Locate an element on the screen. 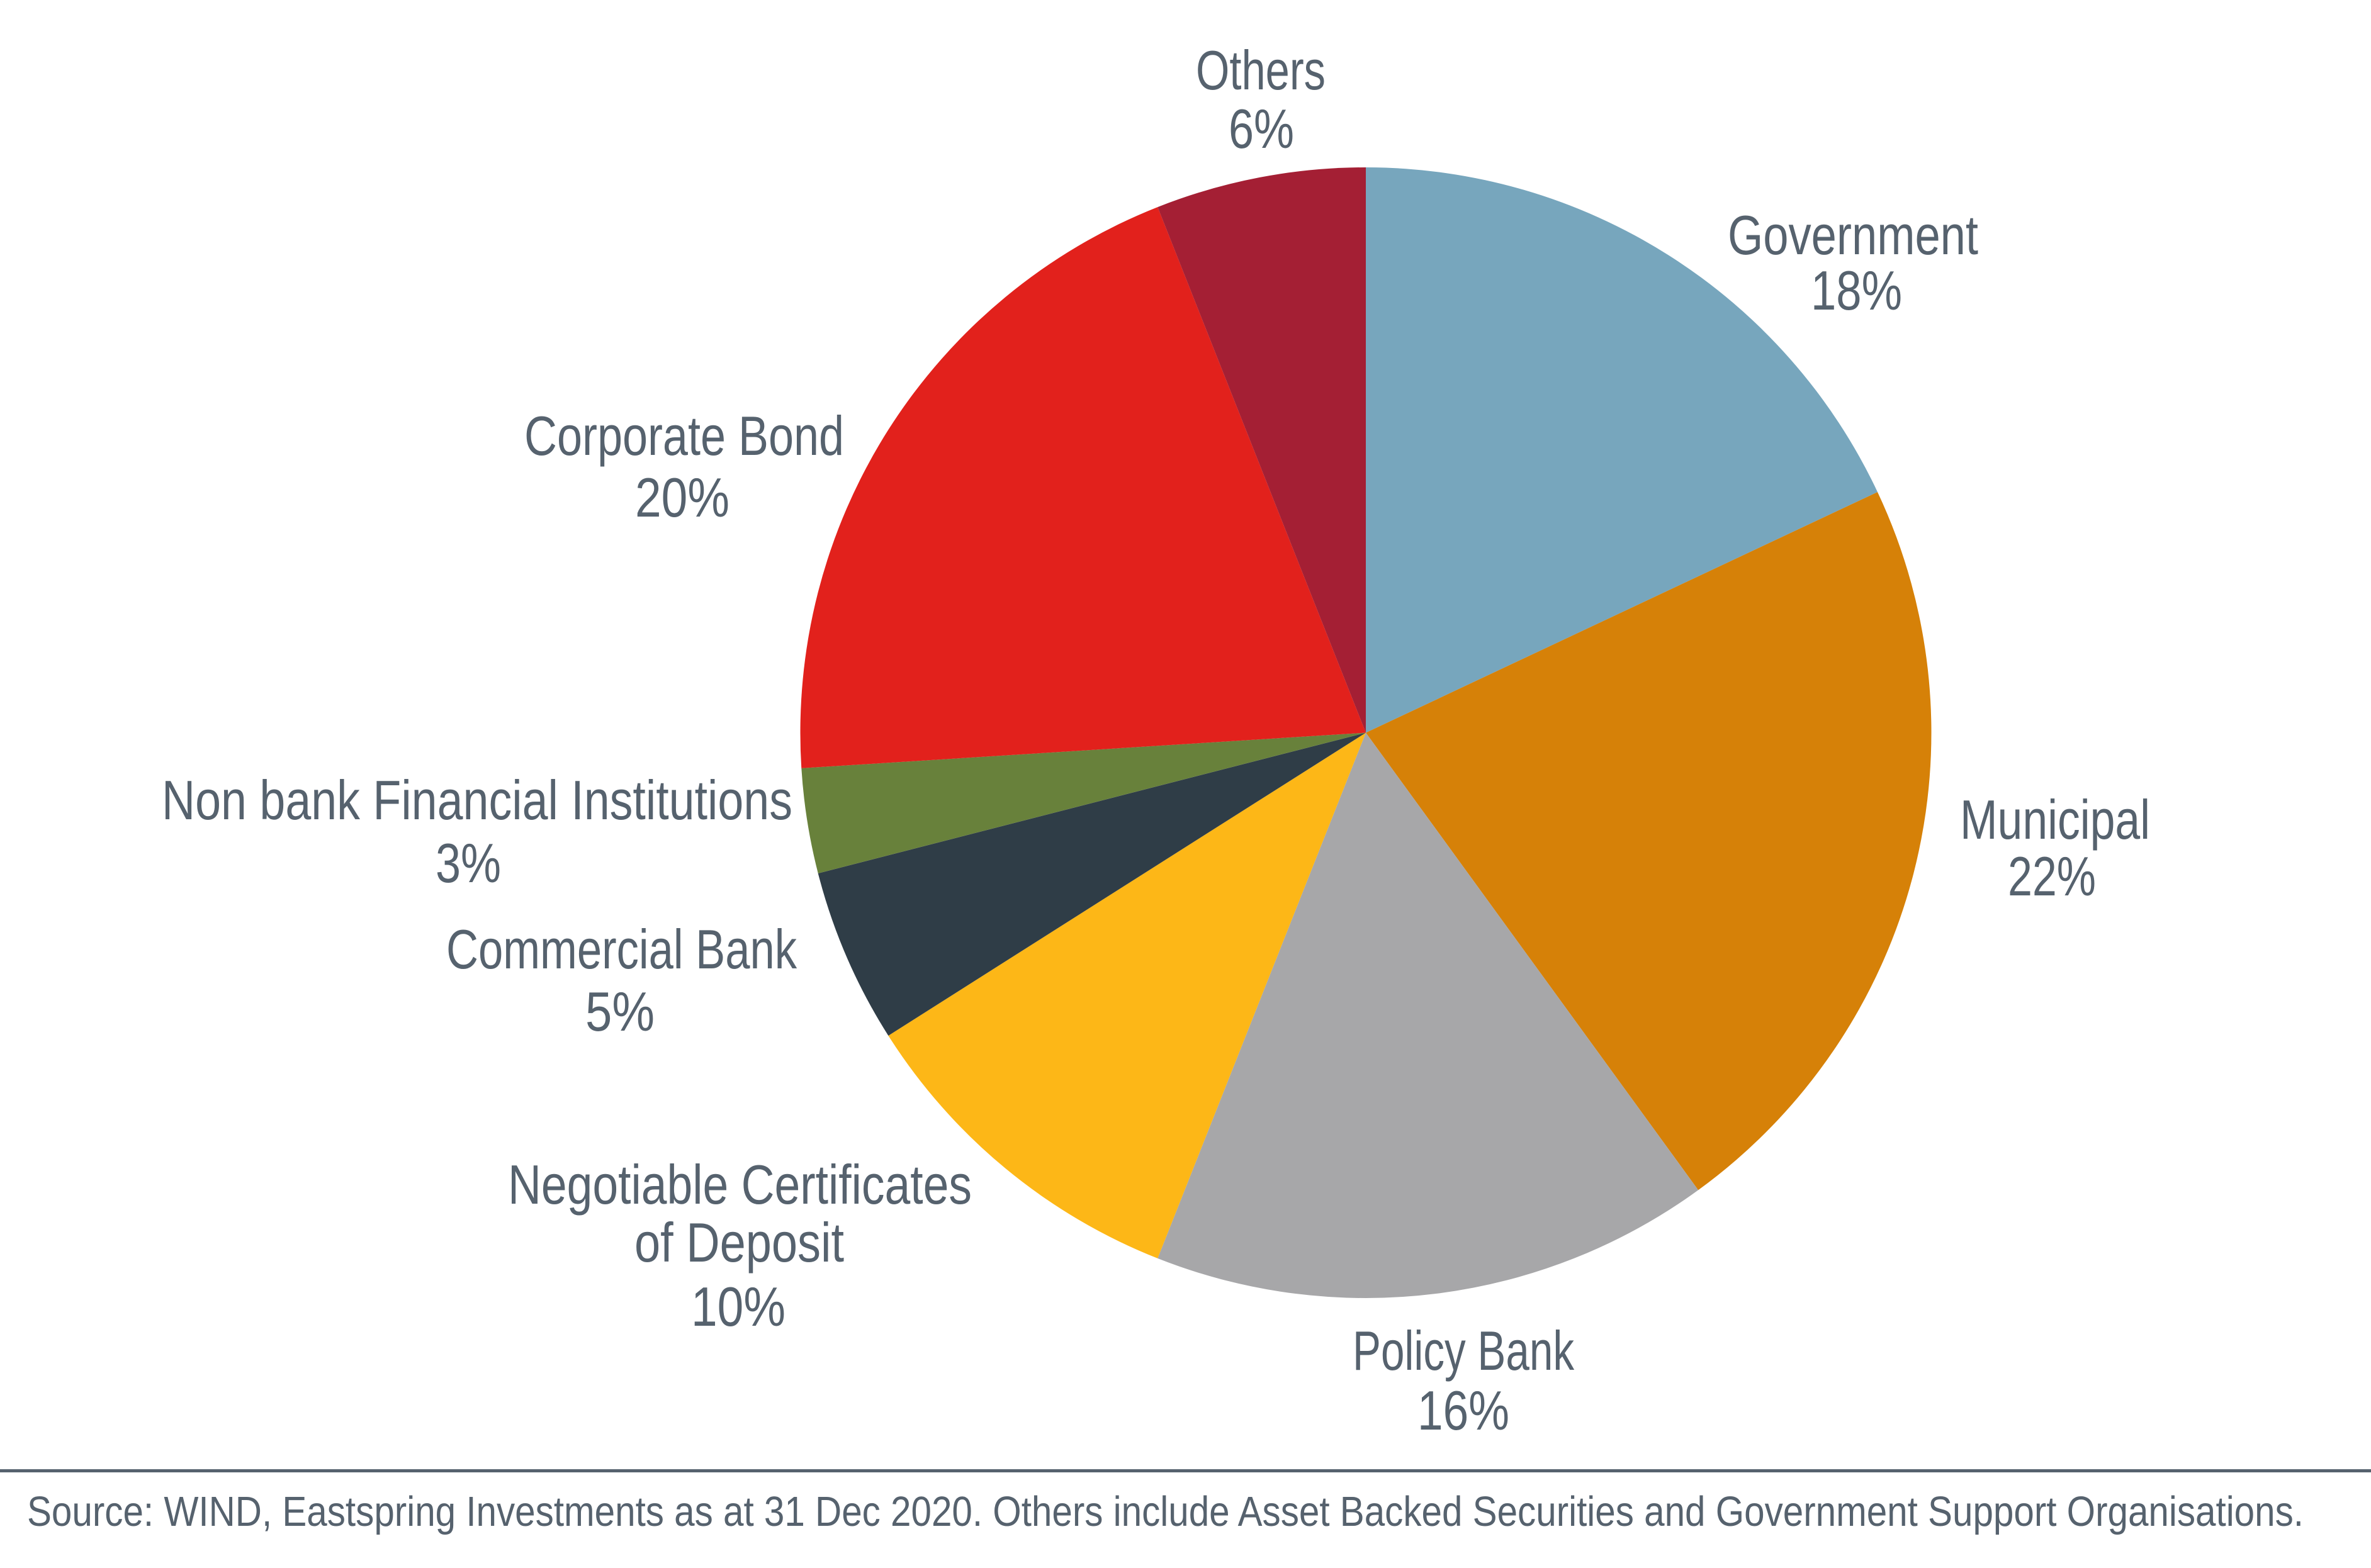 The height and width of the screenshot is (1568, 2371). svg-text: 3% is located at coordinates (468, 863).